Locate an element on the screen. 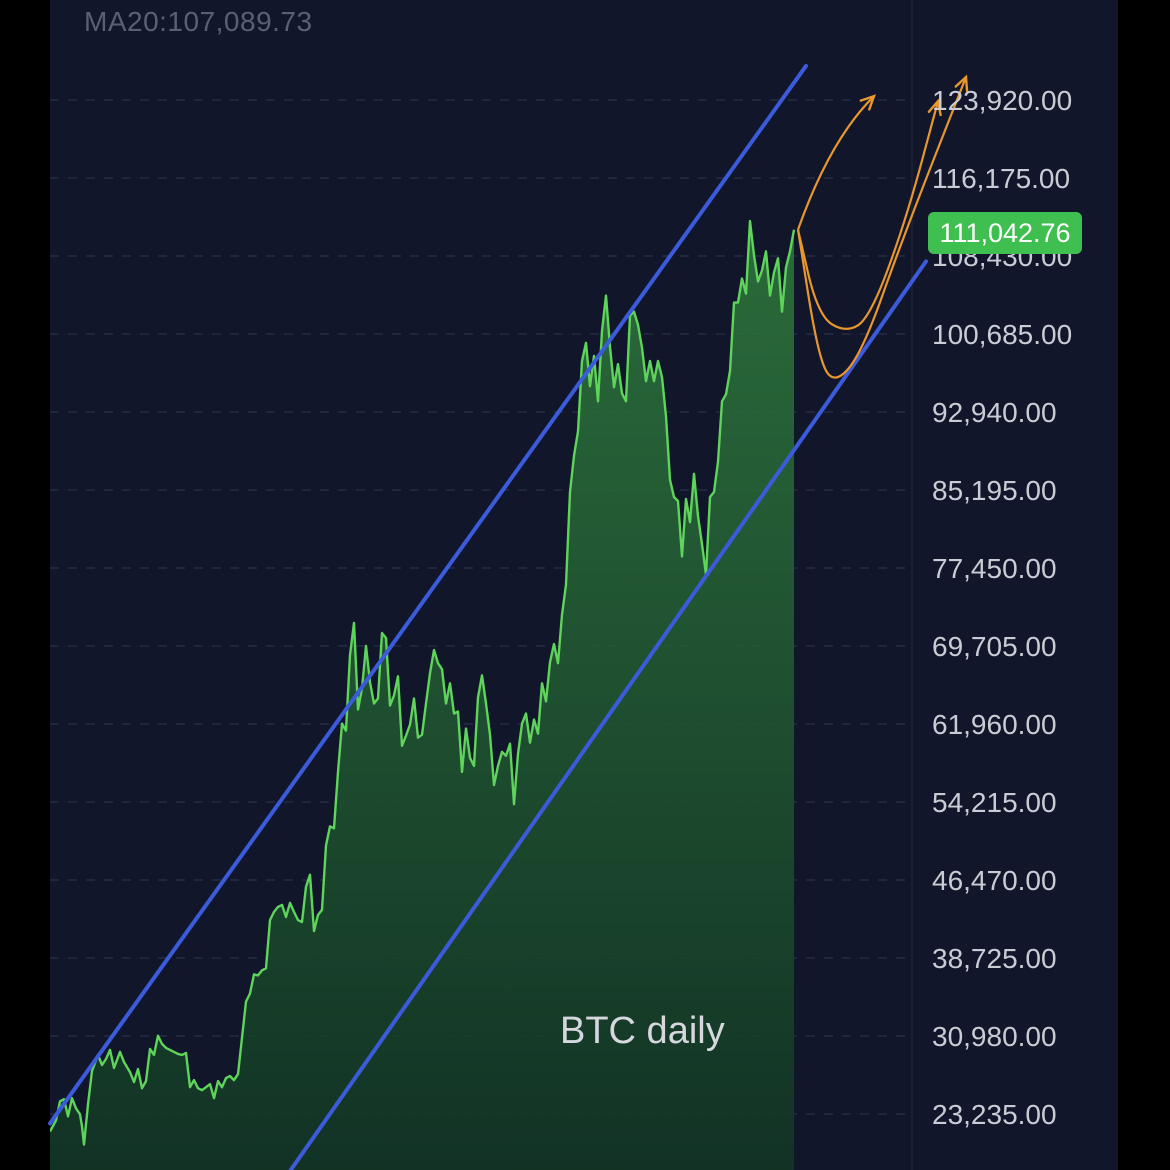 This screenshot has height=1170, width=1170. y-tick-label: 69,705.00 is located at coordinates (994, 646).